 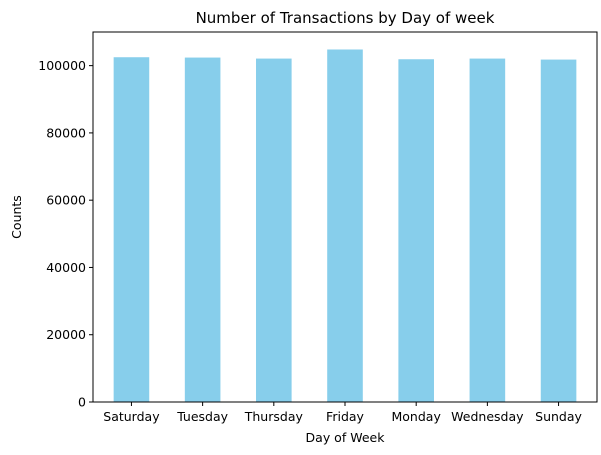 I want to click on y-tick-label: 80000, so click(x=66, y=132).